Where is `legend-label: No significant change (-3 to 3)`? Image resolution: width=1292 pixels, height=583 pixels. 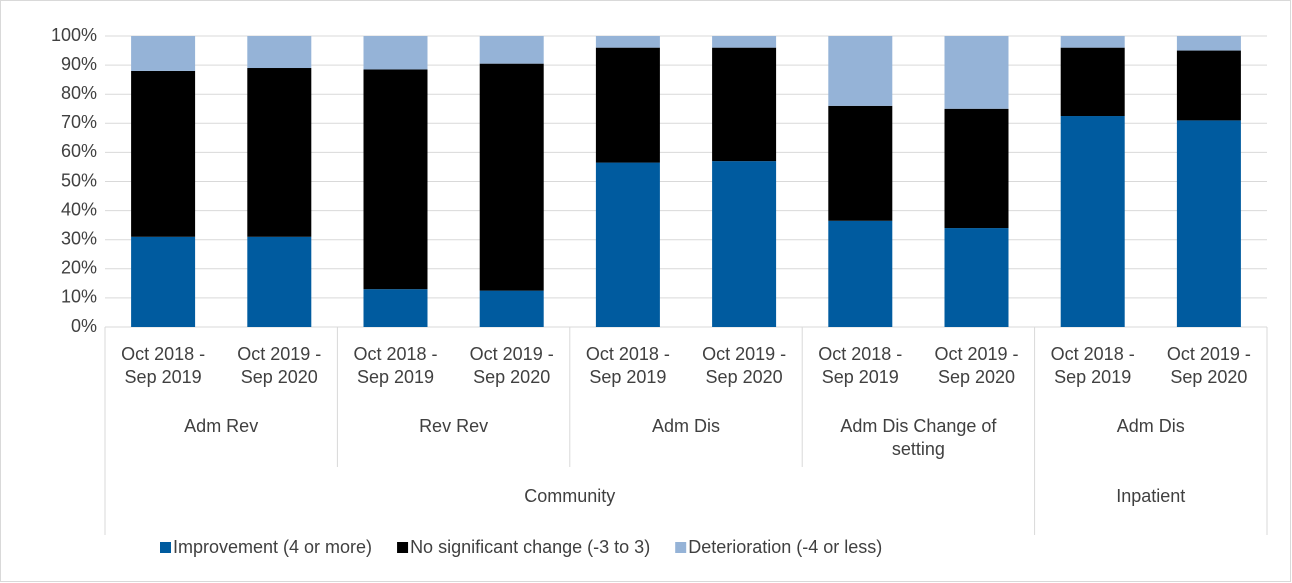
legend-label: No significant change (-3 to 3) is located at coordinates (530, 547).